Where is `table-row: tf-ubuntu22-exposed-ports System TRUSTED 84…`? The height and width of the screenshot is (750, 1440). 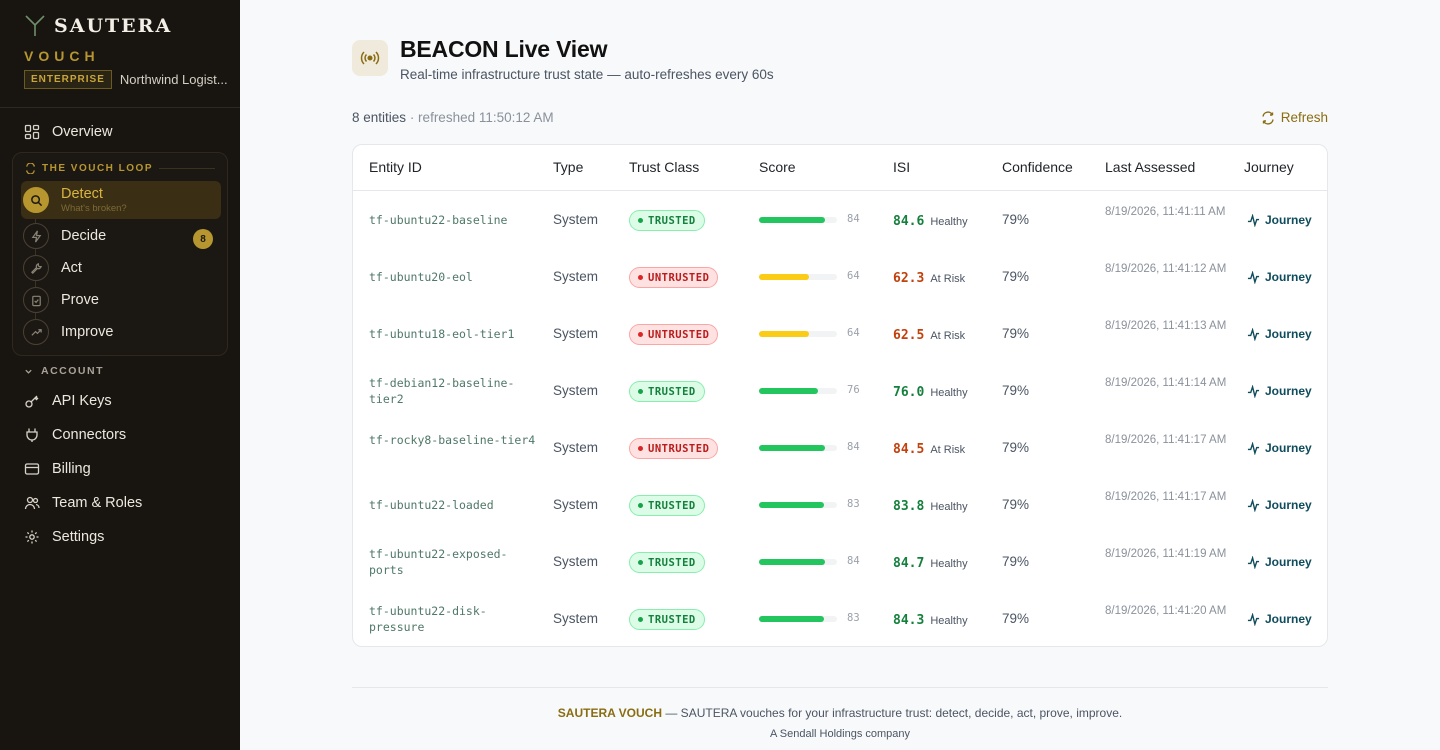
table-row: tf-ubuntu22-exposed-ports System TRUSTED 84… is located at coordinates (840, 562).